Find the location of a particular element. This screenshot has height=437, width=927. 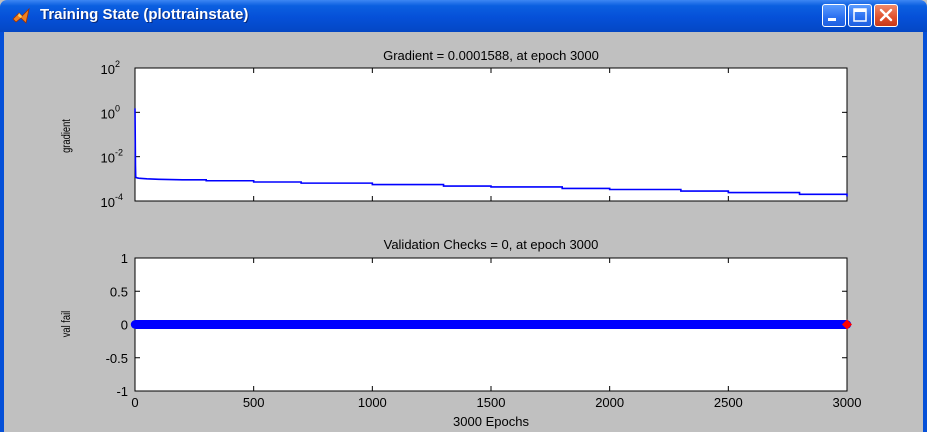

gradient-ytick-exponent: 0 is located at coordinates (117, 108).